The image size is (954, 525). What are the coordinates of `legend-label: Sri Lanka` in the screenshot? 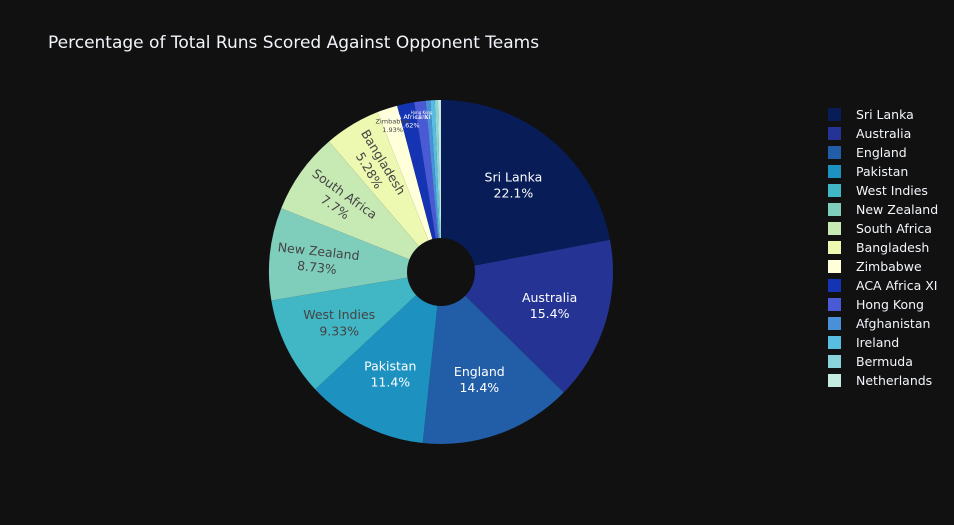 It's located at (885, 114).